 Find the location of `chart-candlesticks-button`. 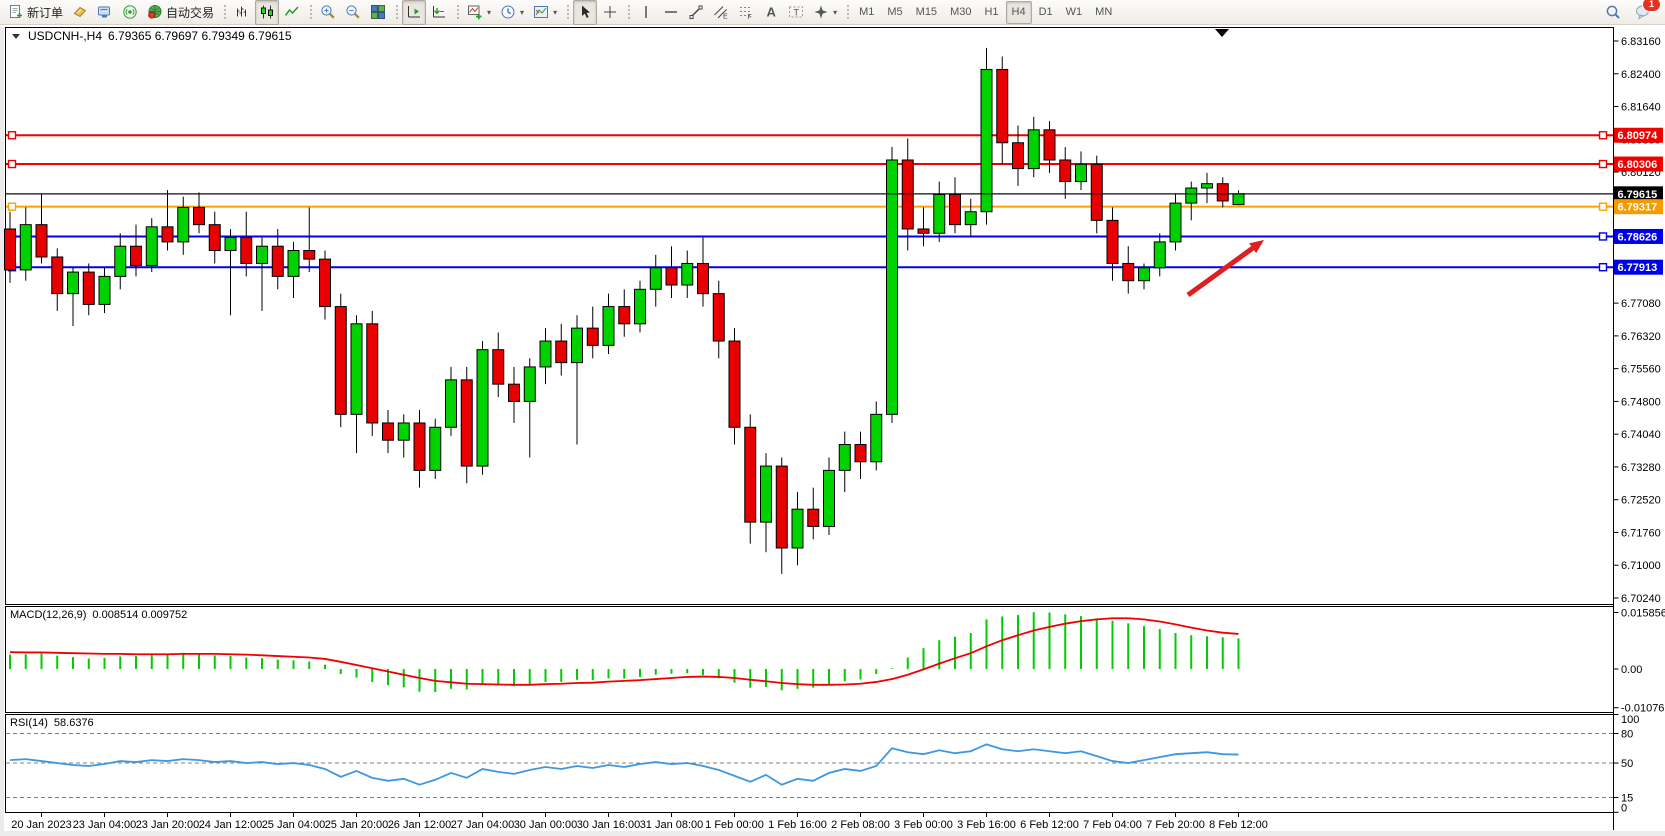

chart-candlesticks-button is located at coordinates (267, 12).